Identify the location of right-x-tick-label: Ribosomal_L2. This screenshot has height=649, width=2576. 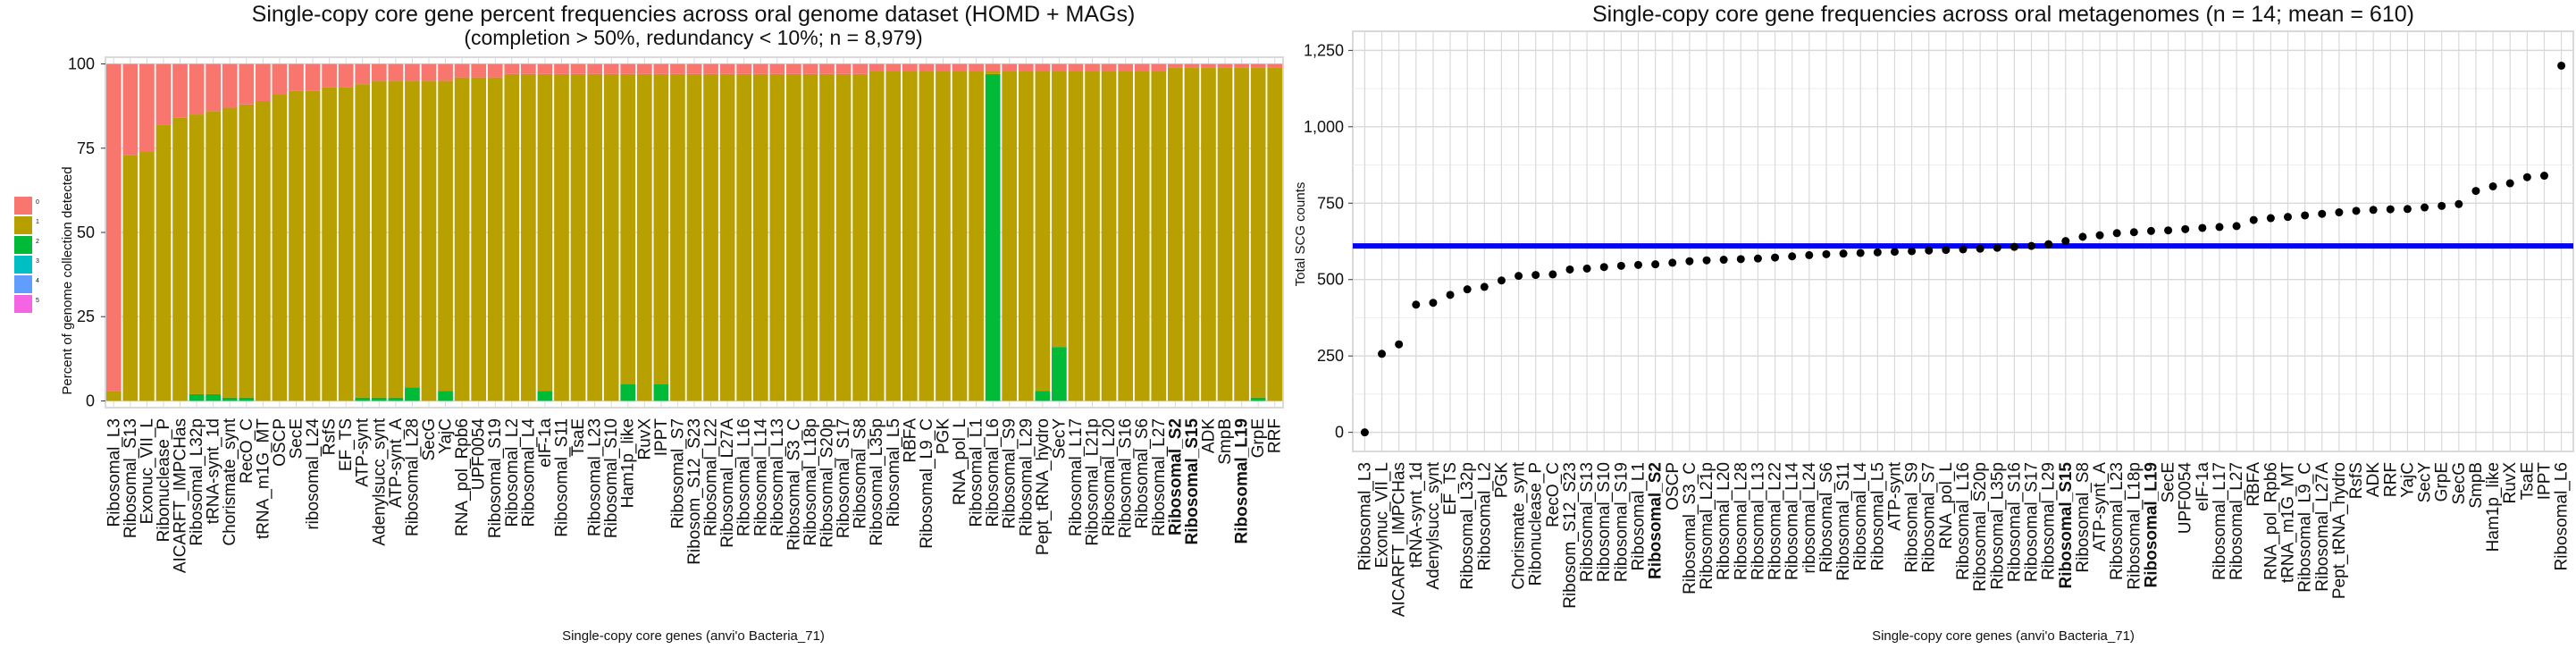
(1484, 516).